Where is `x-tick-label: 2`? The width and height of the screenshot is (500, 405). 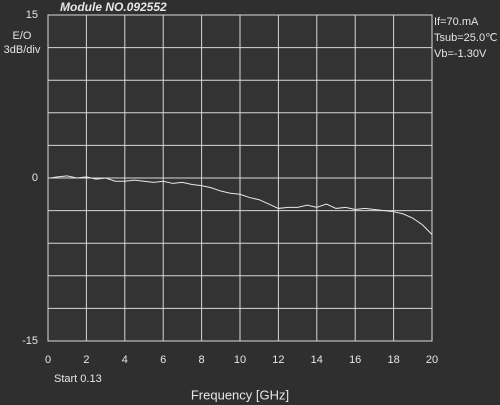
x-tick-label: 2 is located at coordinates (86, 360).